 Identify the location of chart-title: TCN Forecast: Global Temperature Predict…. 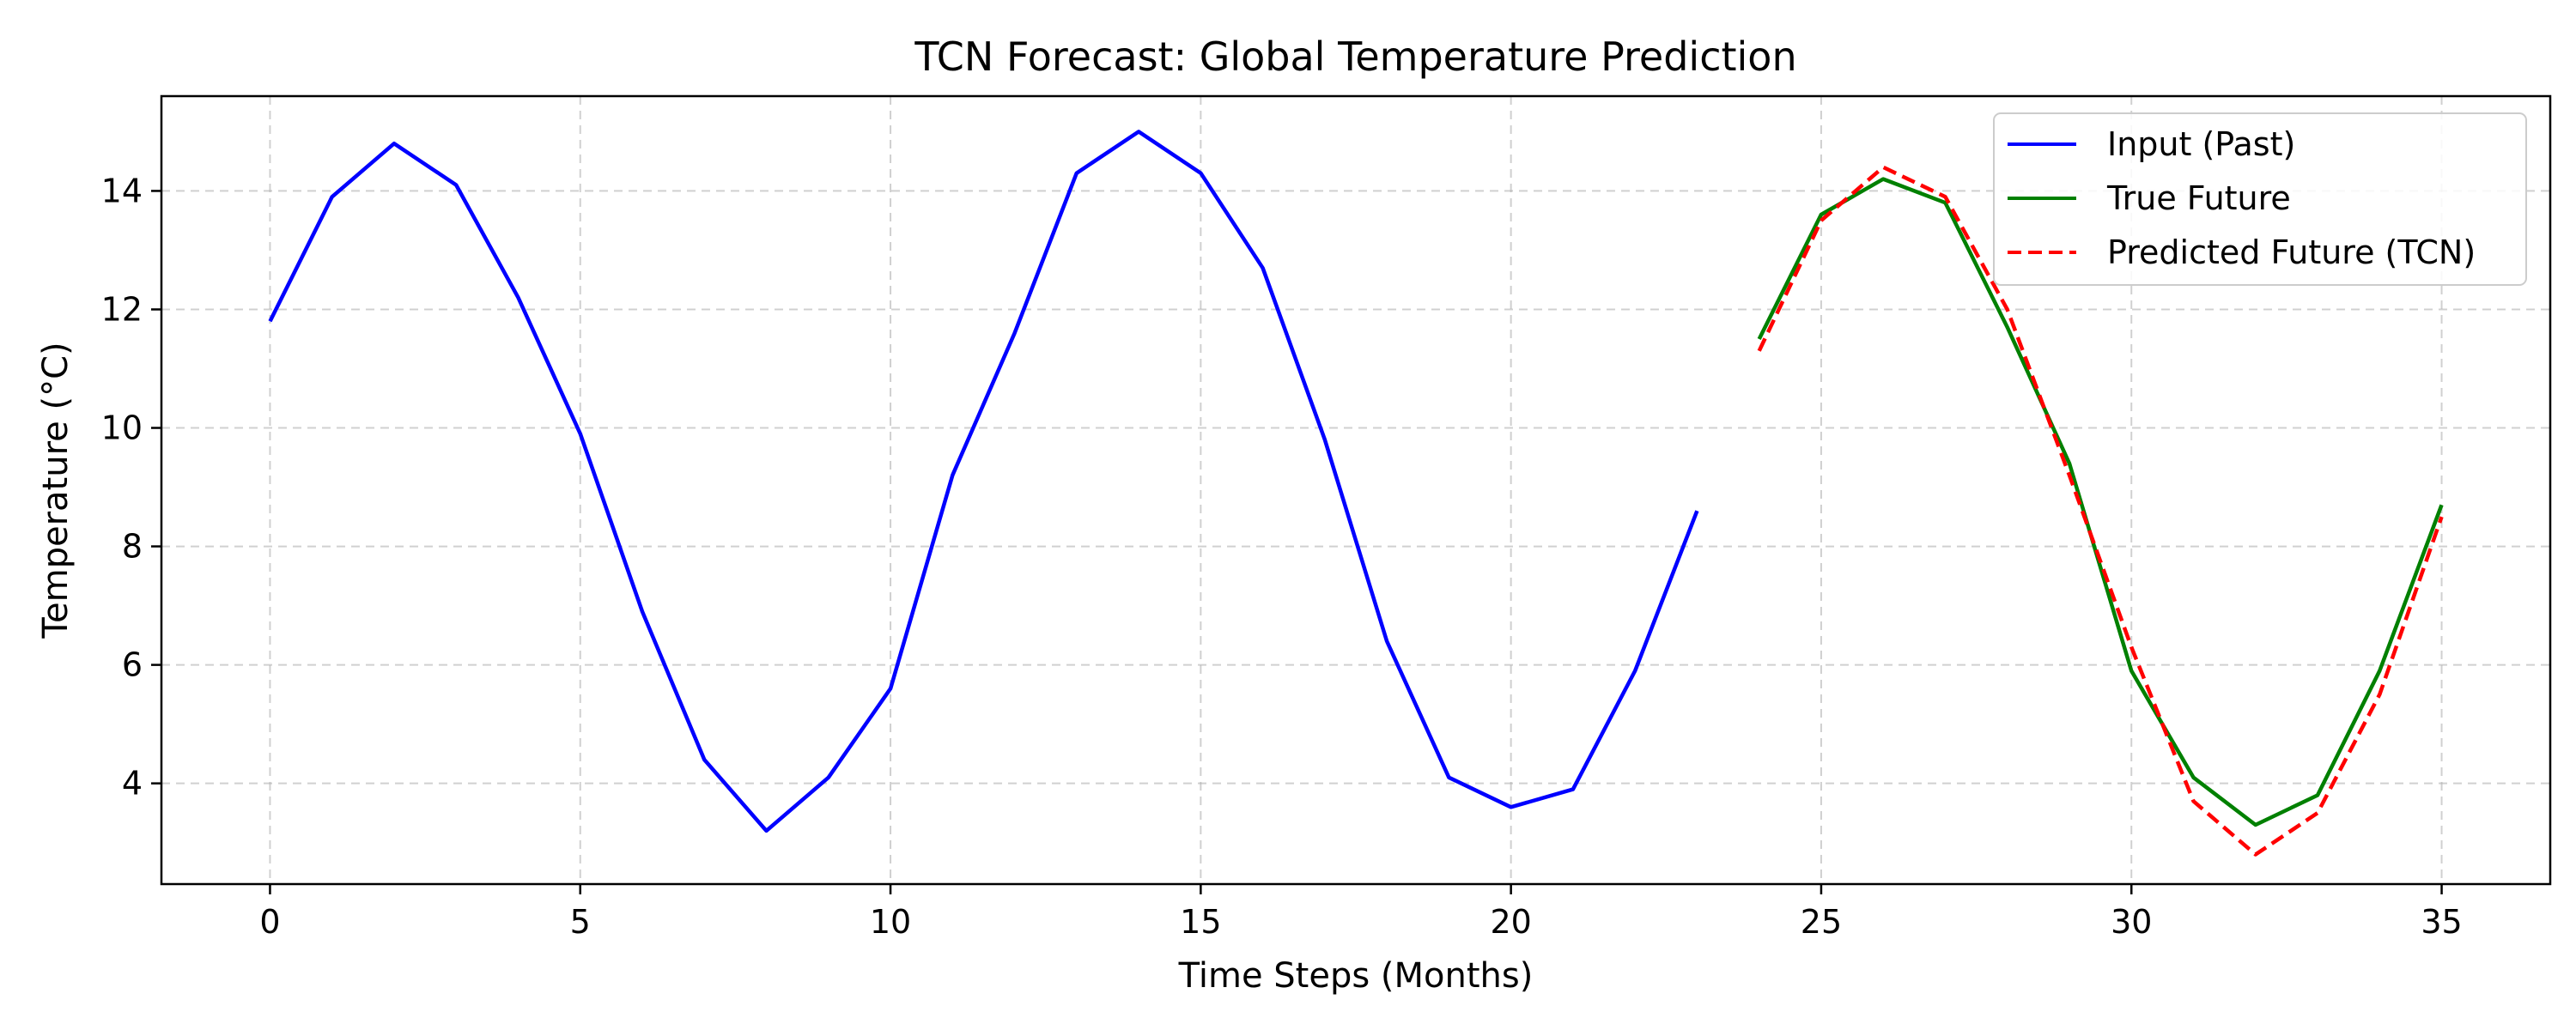
(1355, 56).